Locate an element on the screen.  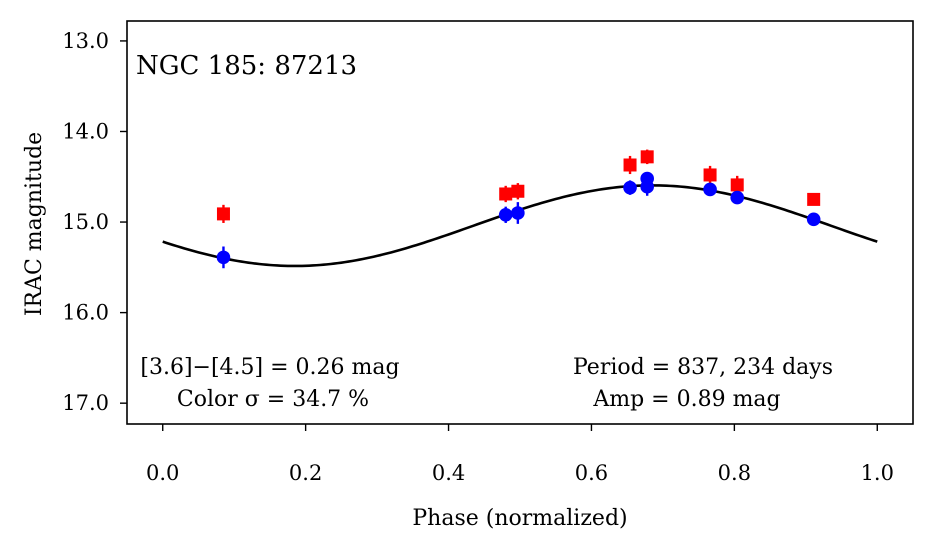
x-tick-label: 0.0 is located at coordinates (162, 473).